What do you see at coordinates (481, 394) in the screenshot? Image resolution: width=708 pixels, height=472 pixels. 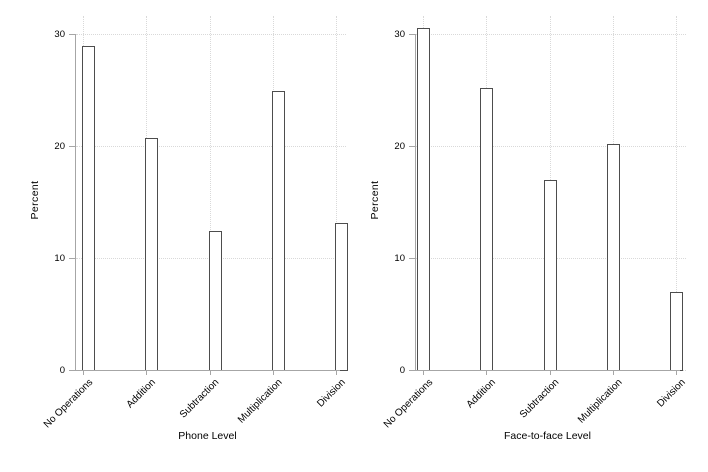 I see `x-tick-label-addition: Addition` at bounding box center [481, 394].